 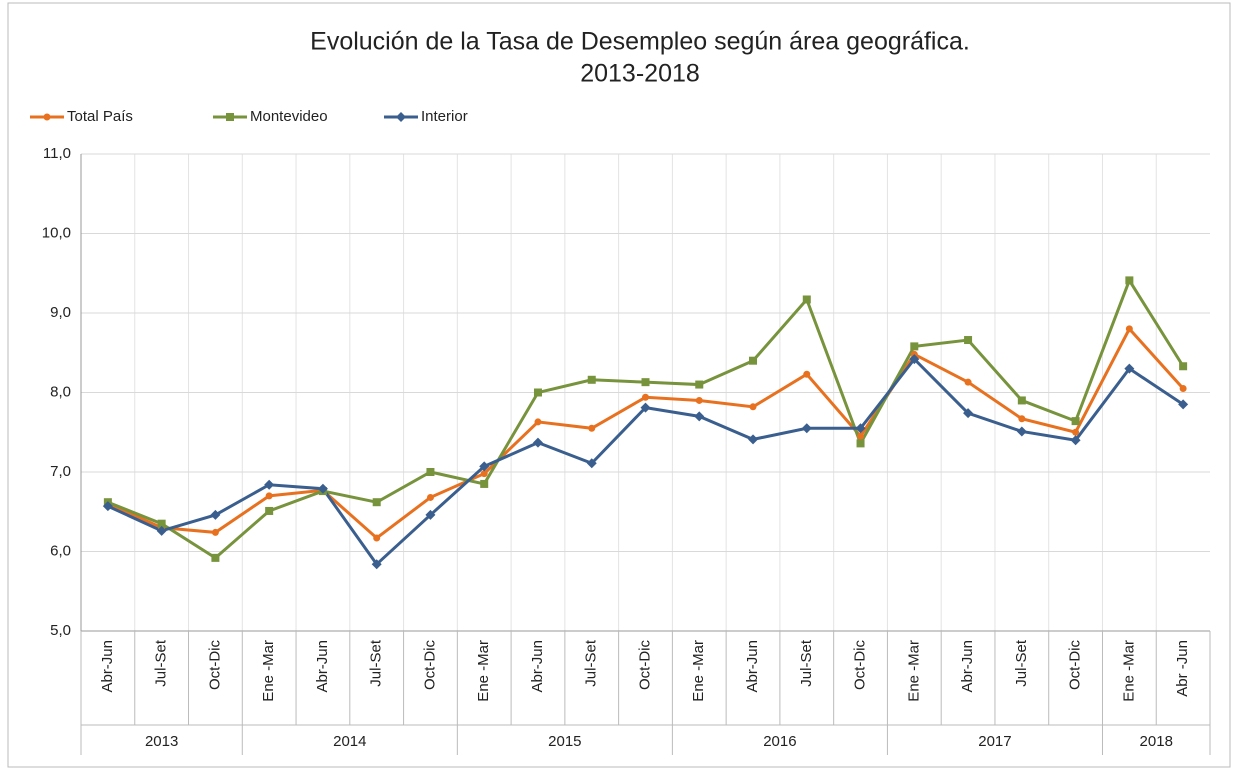 I want to click on legend-label: Interior, so click(x=444, y=116).